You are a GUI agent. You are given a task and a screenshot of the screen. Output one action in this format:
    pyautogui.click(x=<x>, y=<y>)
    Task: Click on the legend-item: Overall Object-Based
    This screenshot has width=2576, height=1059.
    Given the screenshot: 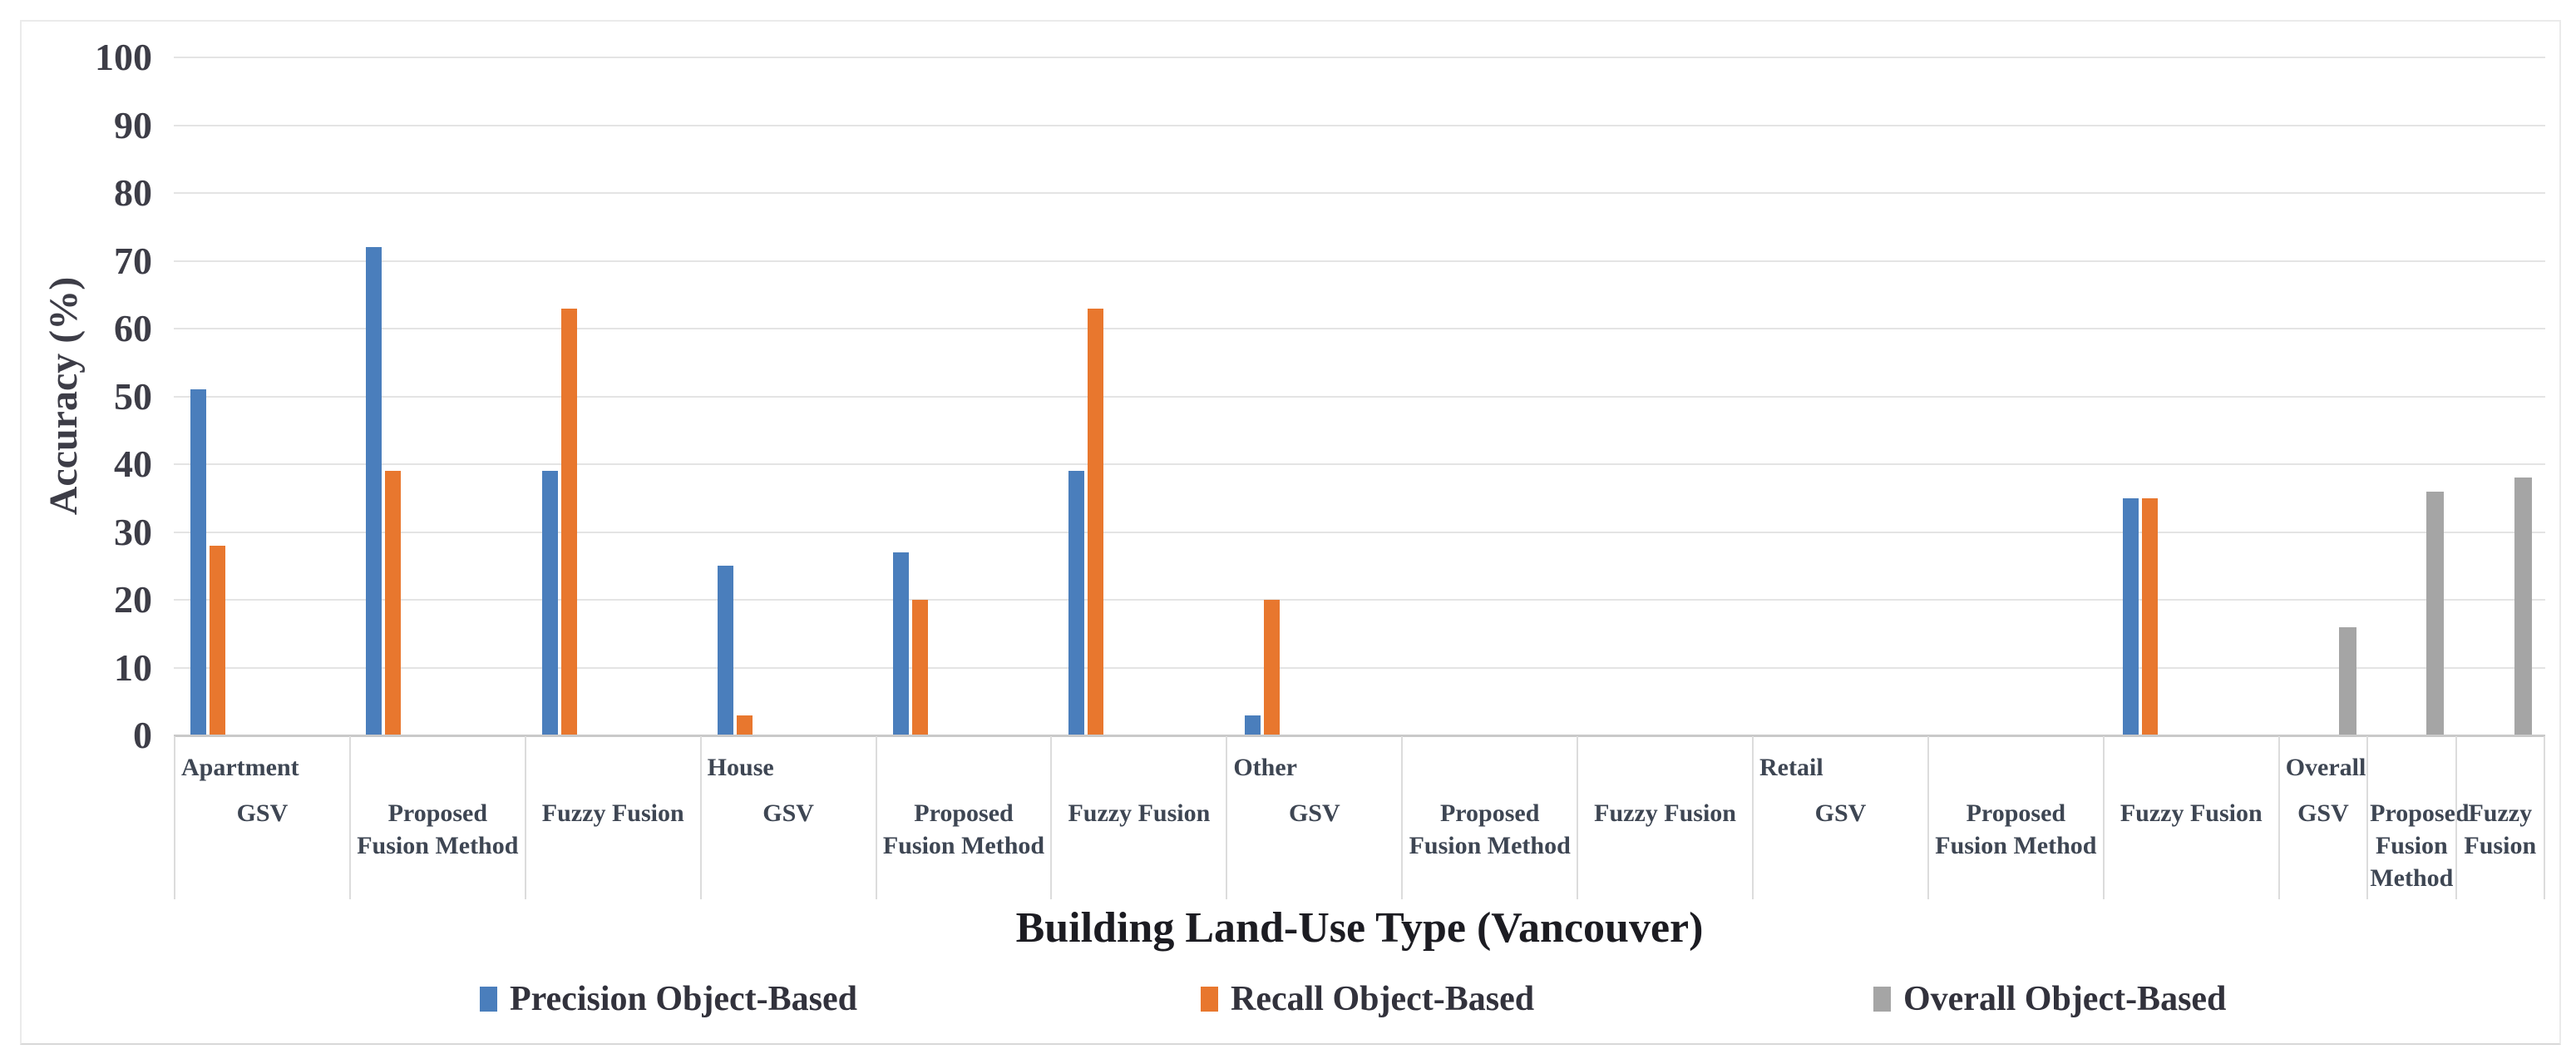 What is the action you would take?
    pyautogui.click(x=2049, y=999)
    